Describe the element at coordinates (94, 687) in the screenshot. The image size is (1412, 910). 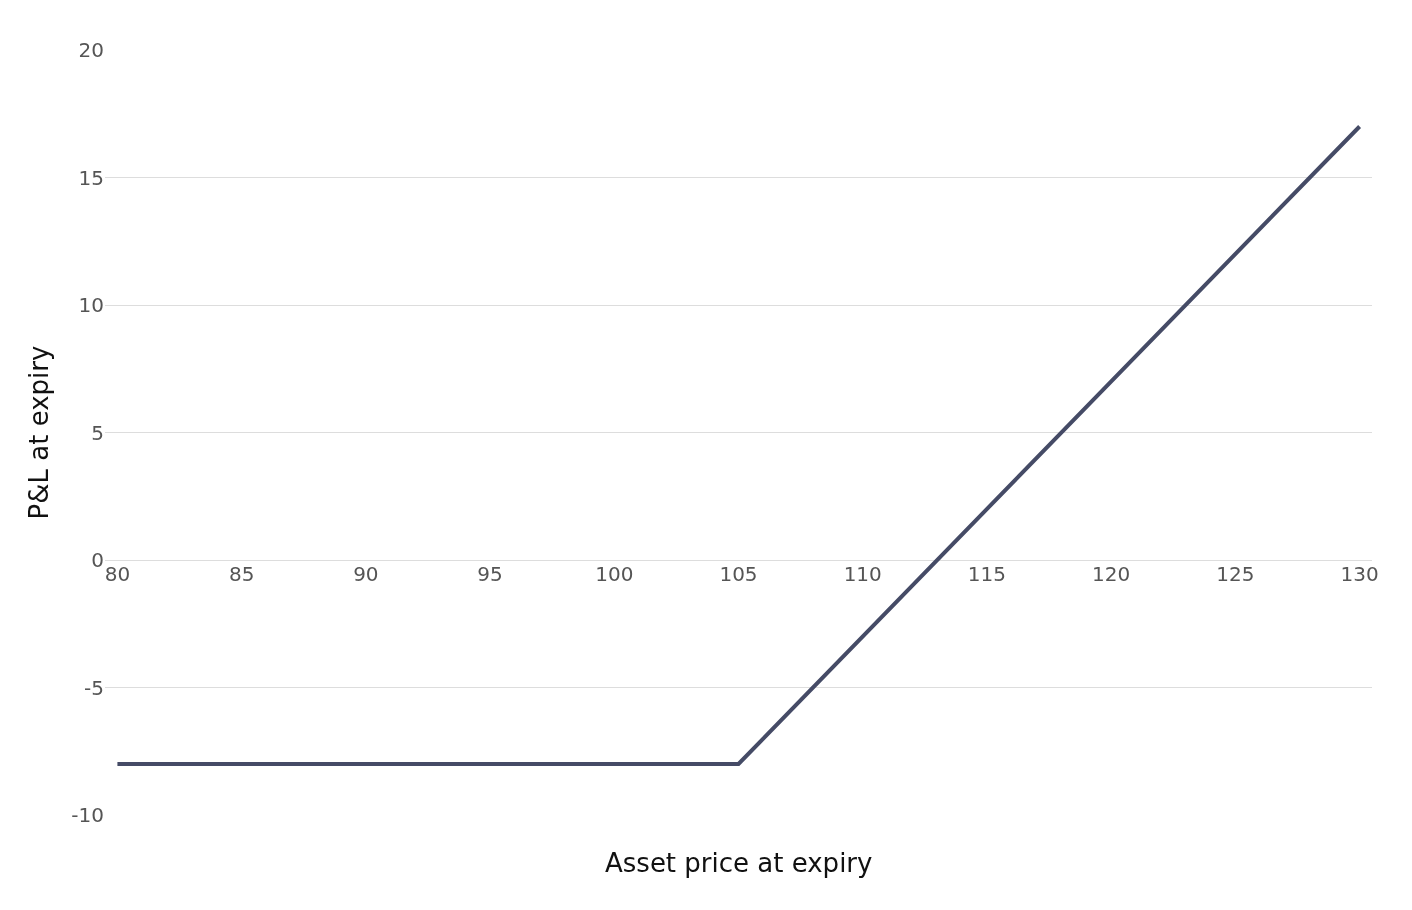
I see `y-tick-label: -5` at that location.